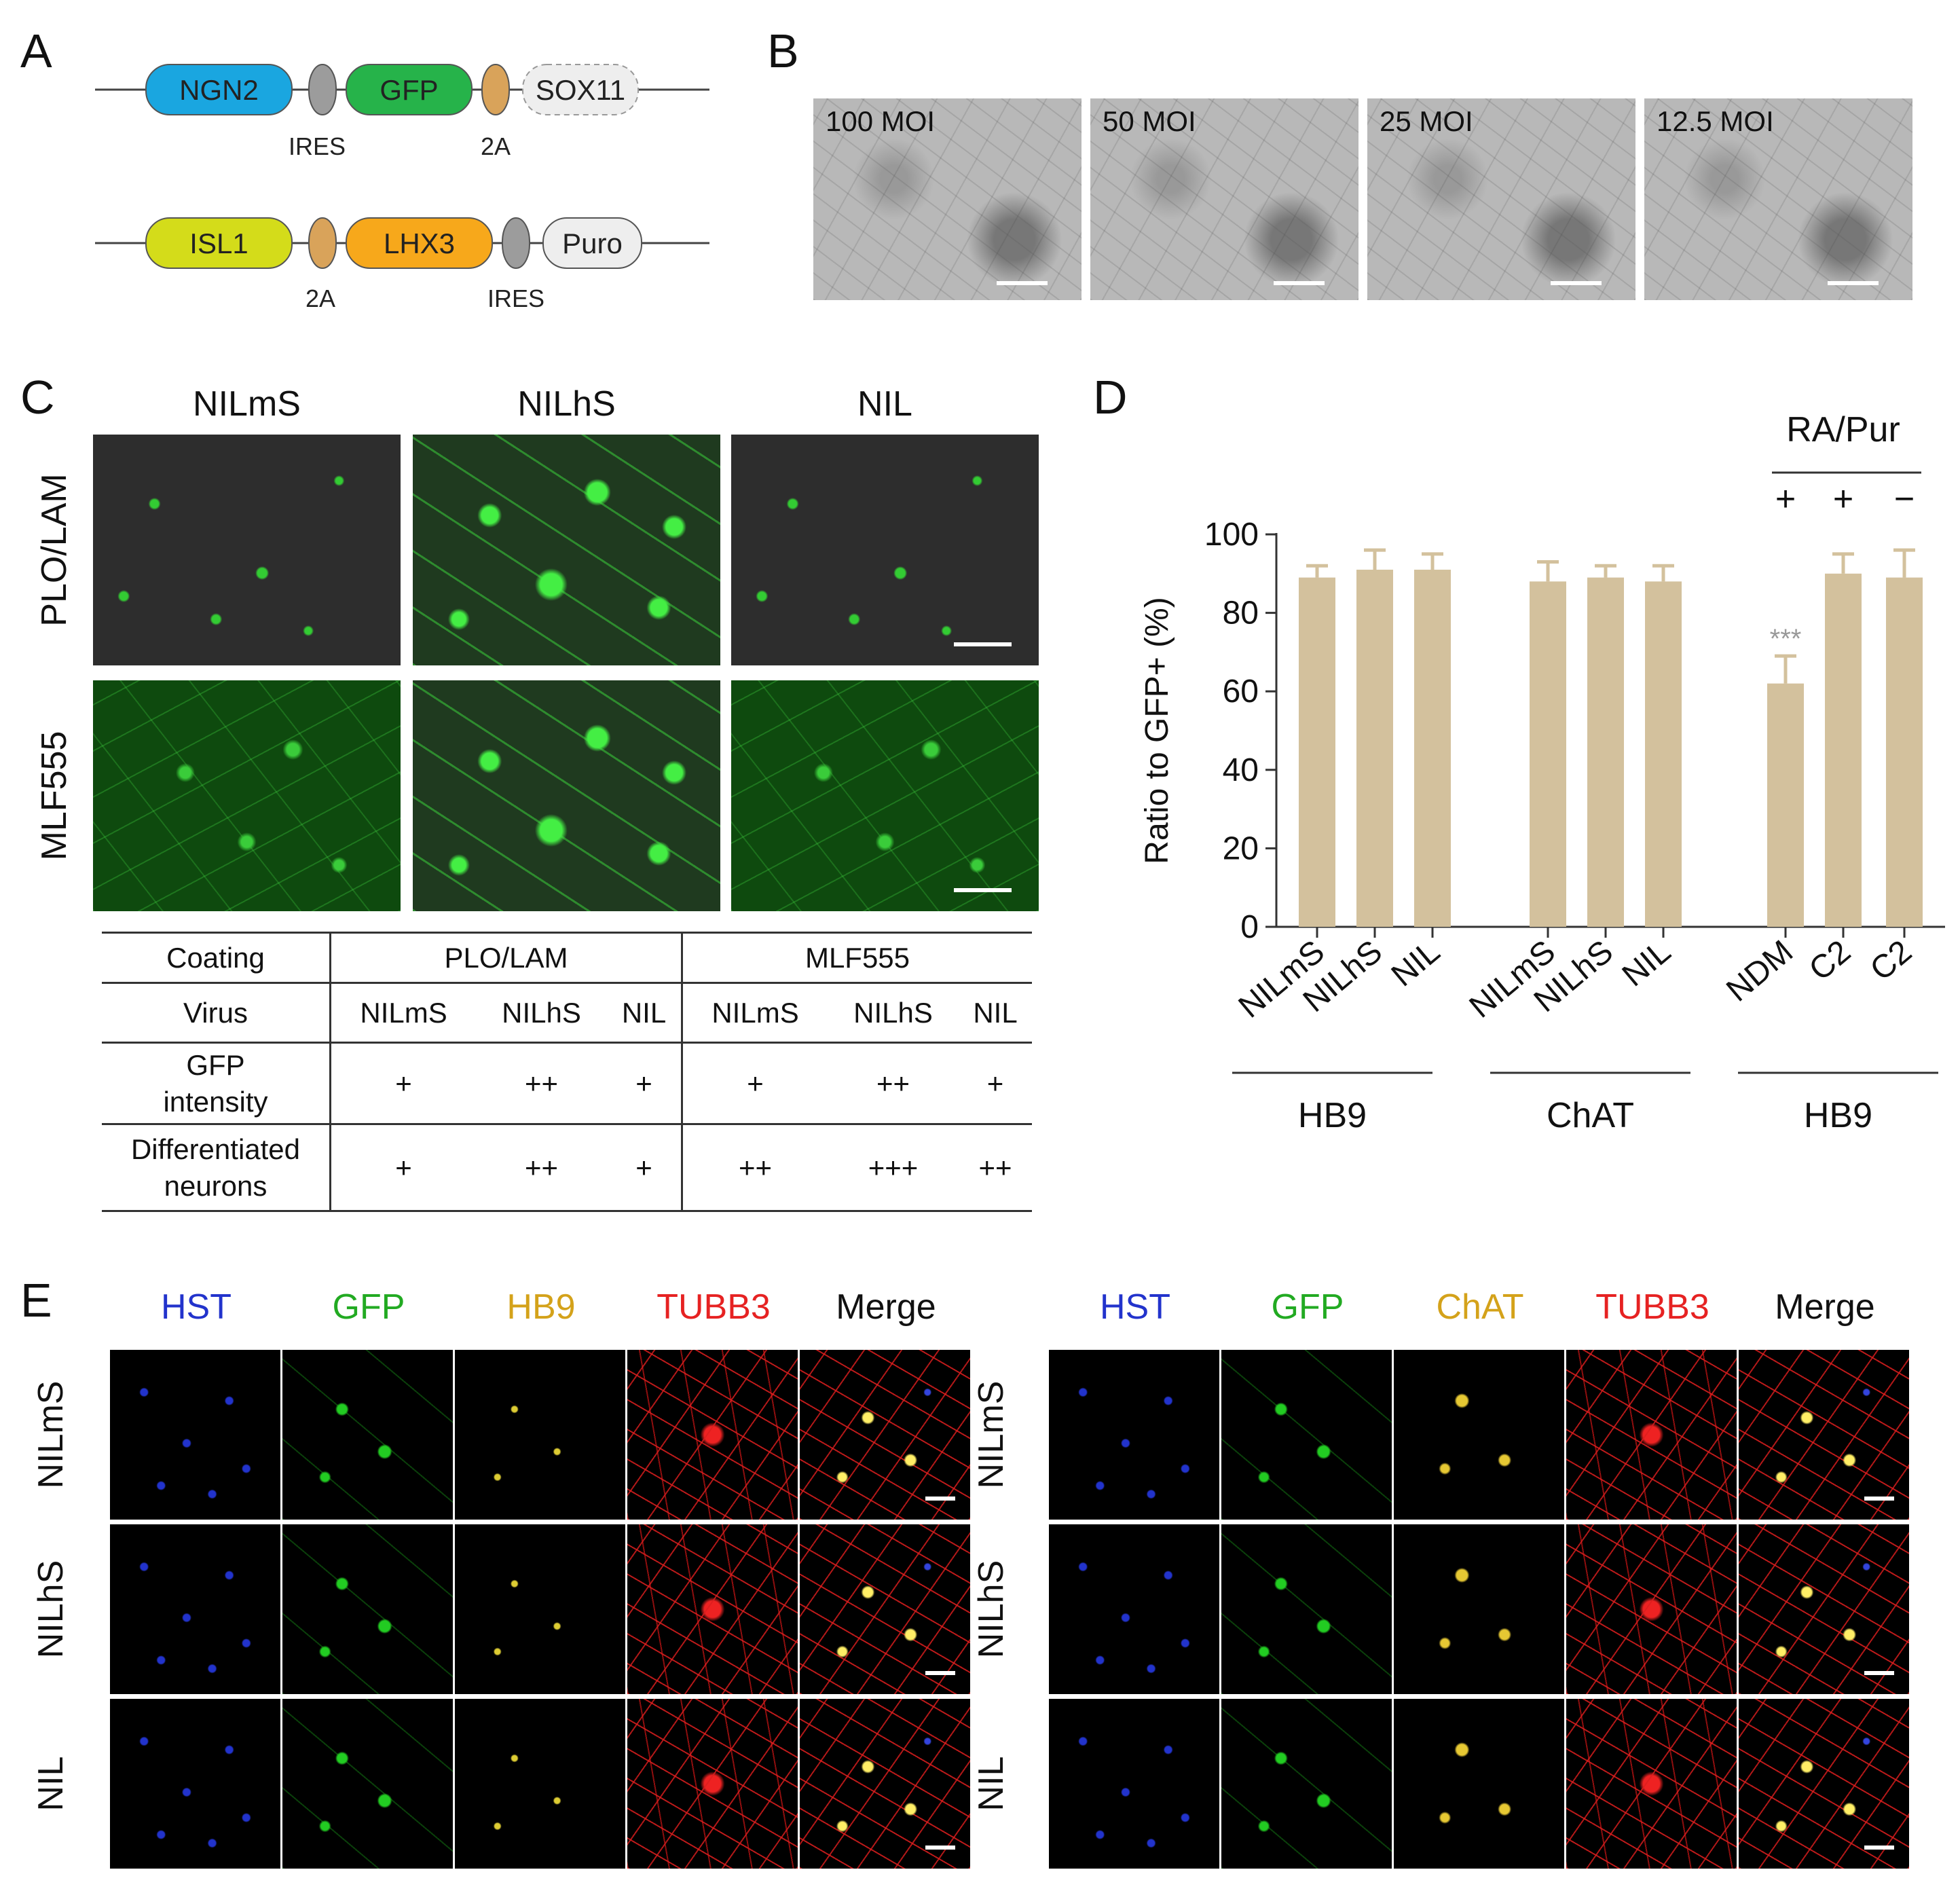 The width and height of the screenshot is (1960, 1891). Describe the element at coordinates (1150, 121) in the screenshot. I see `moi-label: 50 MOI` at that location.